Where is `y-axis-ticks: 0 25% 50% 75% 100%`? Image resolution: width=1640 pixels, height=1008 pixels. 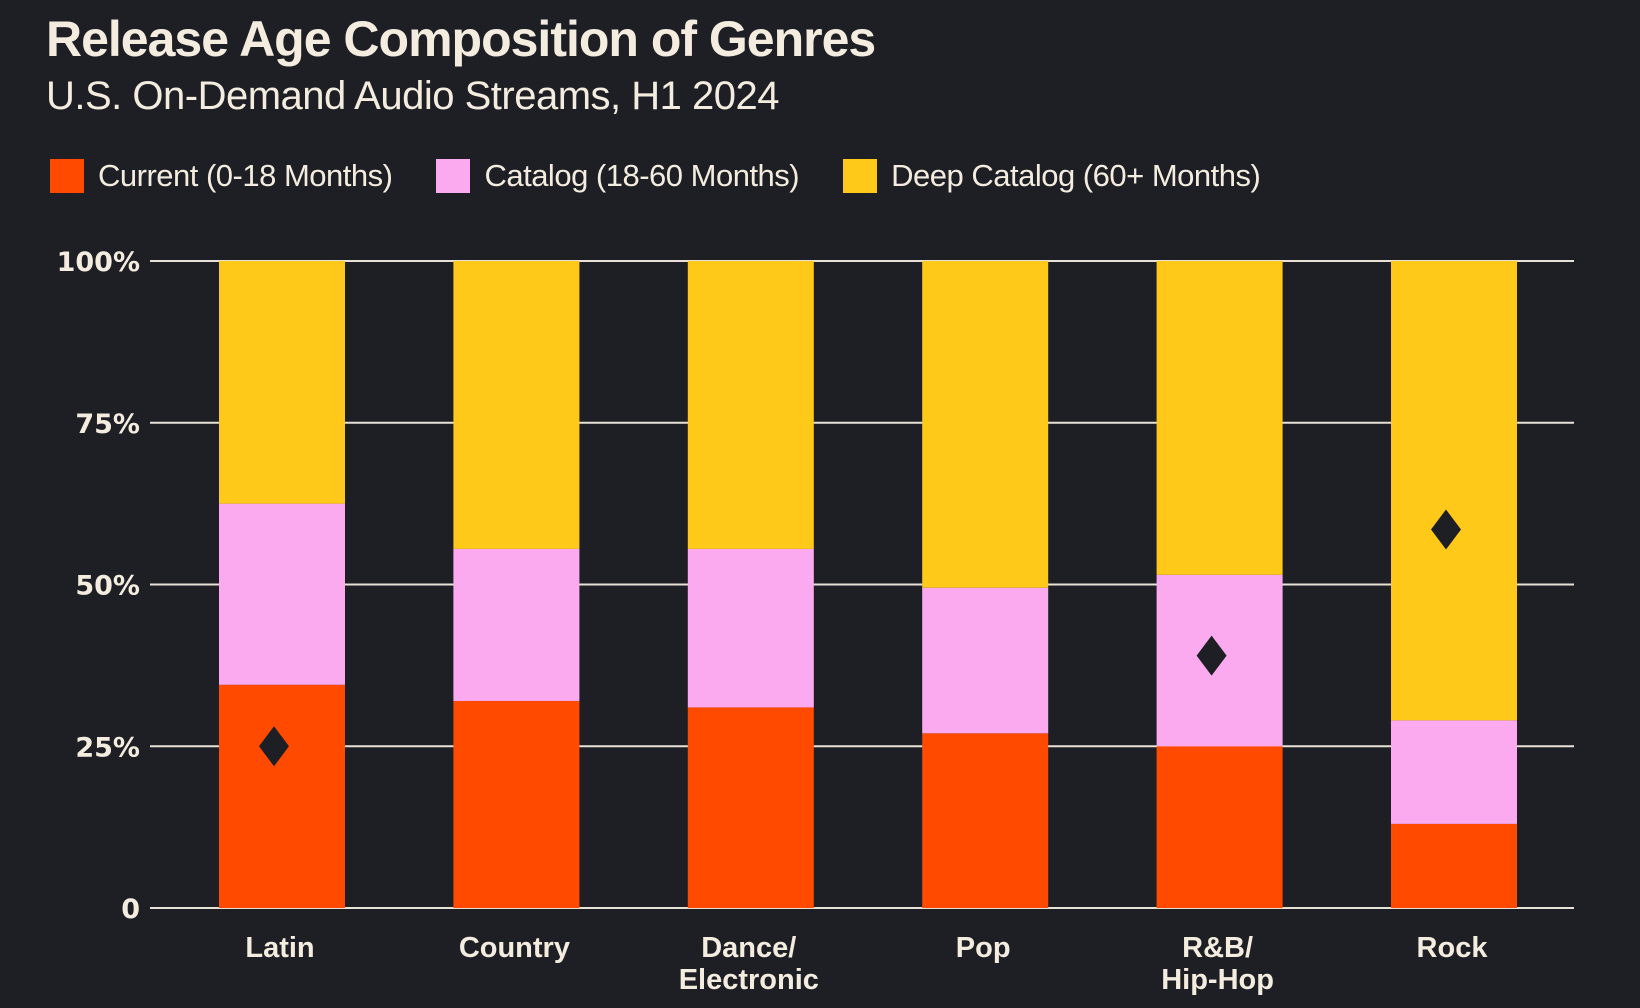 y-axis-ticks: 0 25% 50% 75% 100% is located at coordinates (98, 586).